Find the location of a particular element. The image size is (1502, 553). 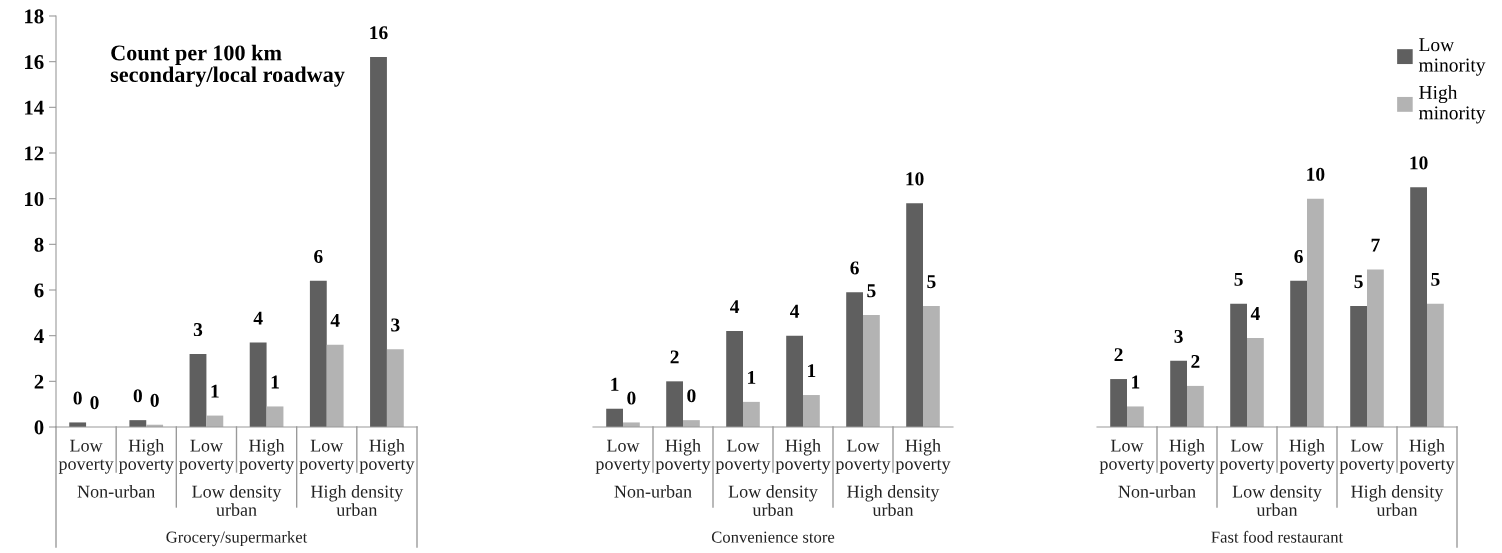

y-tick-label: 10 is located at coordinates (34, 199).